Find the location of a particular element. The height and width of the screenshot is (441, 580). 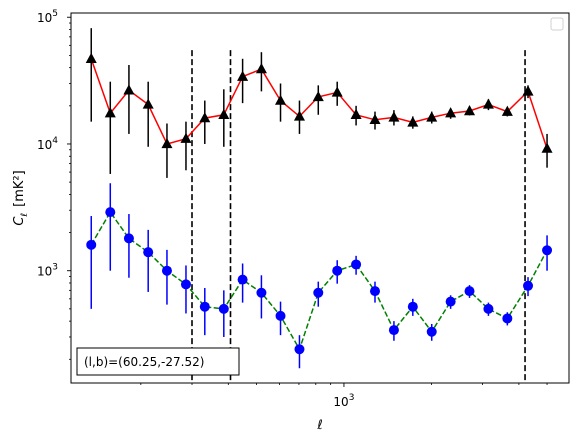

y-tick-exp: 3 is located at coordinates (55, 268).